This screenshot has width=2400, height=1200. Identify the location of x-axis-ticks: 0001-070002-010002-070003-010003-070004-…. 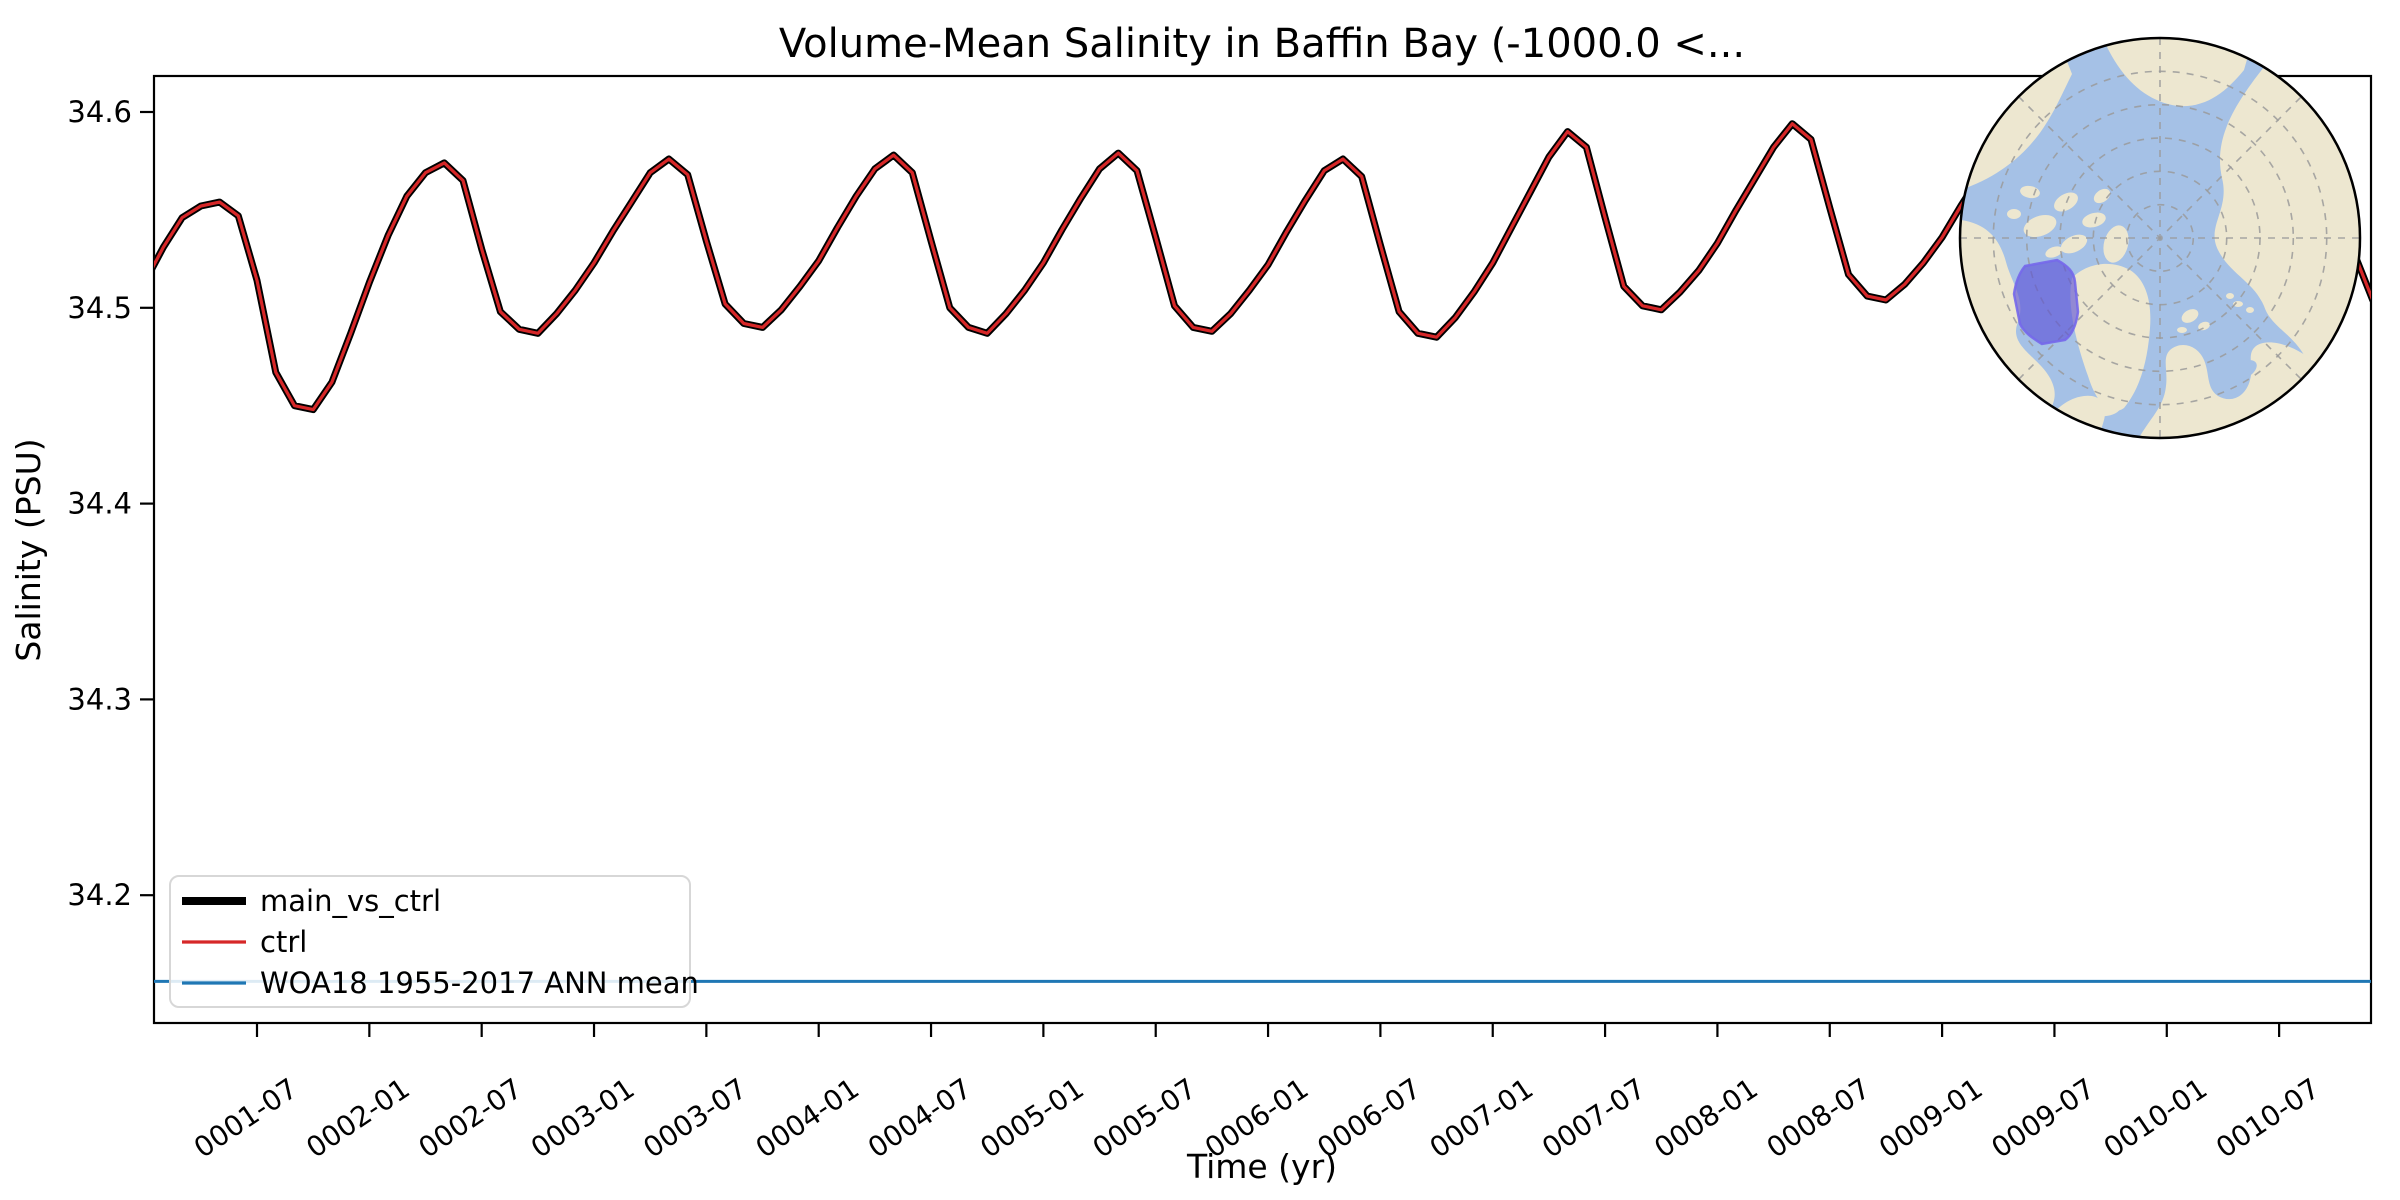
(1257, 1094).